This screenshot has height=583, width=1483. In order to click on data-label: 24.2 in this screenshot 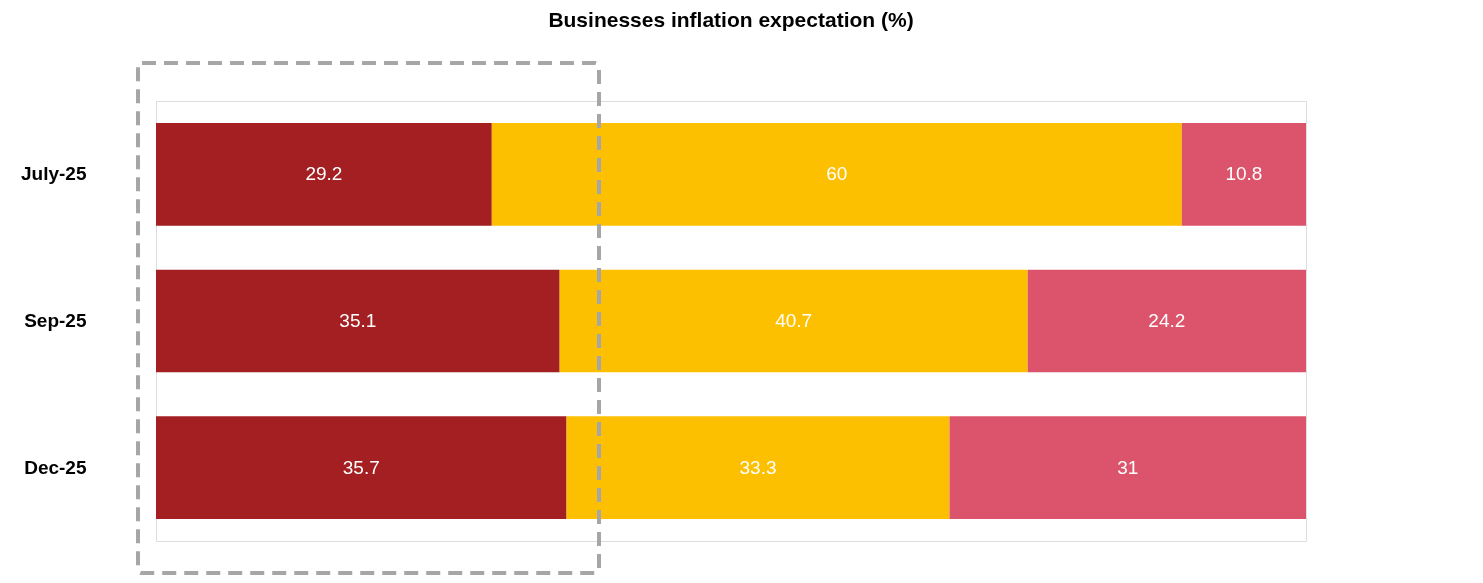, I will do `click(1167, 320)`.